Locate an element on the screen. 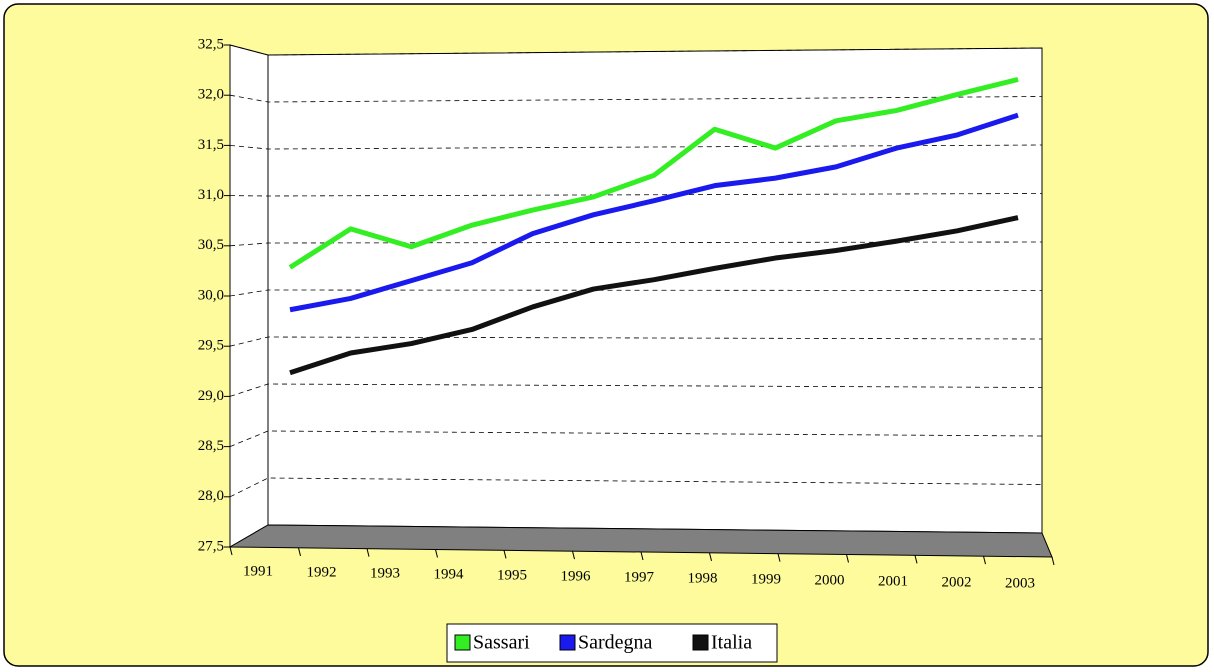  x-tick-label: 1993 is located at coordinates (385, 573).